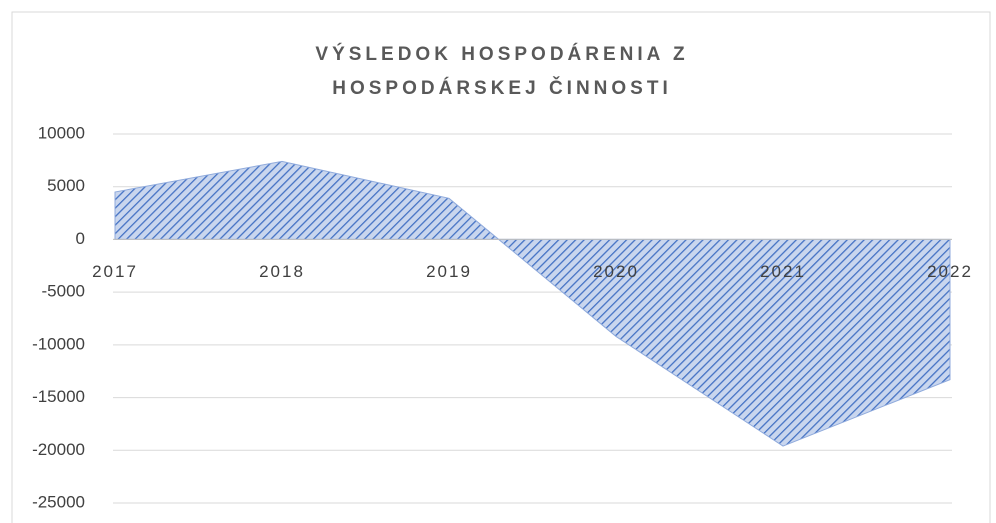  Describe the element at coordinates (58, 396) in the screenshot. I see `y-tick-label: -15000` at that location.